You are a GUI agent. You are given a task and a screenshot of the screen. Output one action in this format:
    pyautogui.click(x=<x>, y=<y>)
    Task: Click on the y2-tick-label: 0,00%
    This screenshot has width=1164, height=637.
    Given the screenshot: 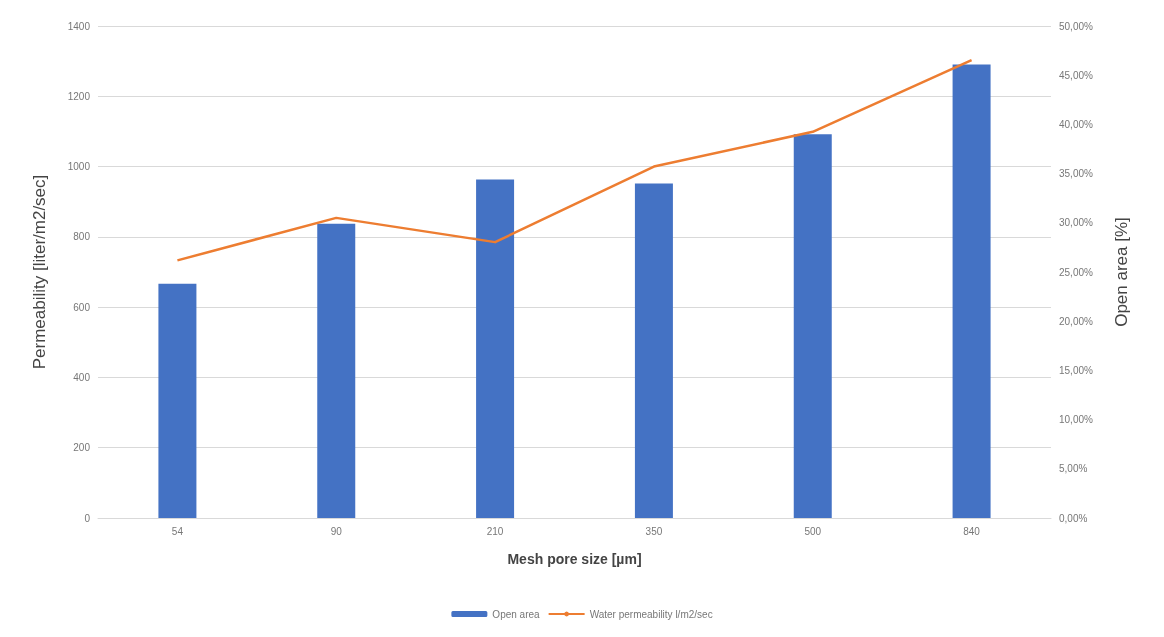 What is the action you would take?
    pyautogui.click(x=1073, y=518)
    